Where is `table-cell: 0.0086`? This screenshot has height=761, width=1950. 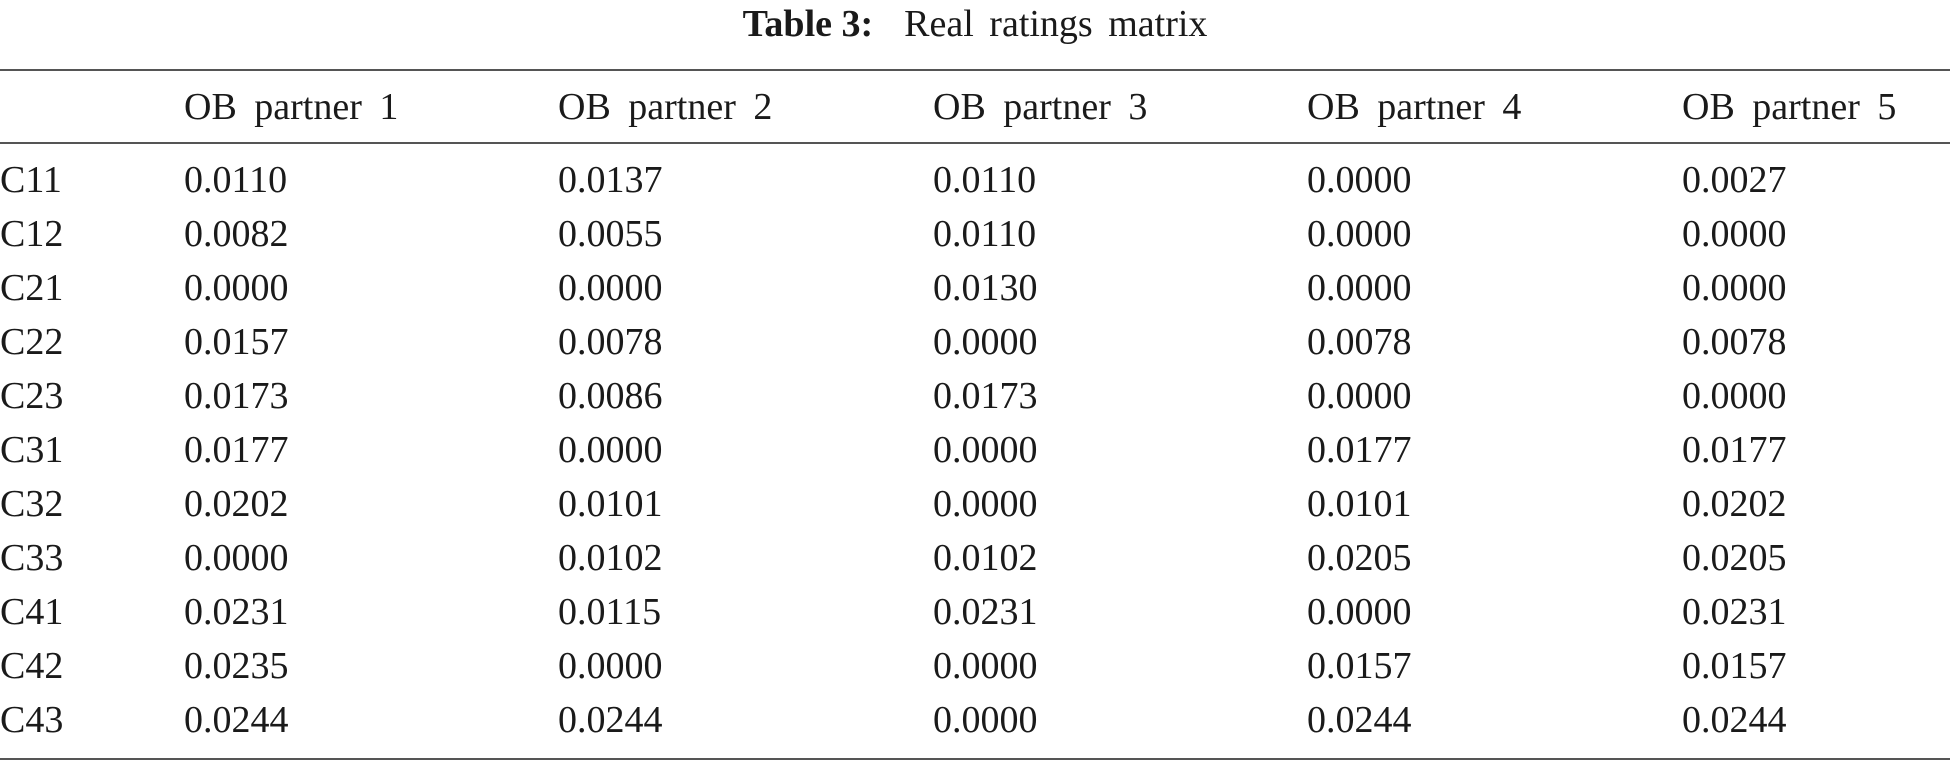
table-cell: 0.0086 is located at coordinates (610, 396).